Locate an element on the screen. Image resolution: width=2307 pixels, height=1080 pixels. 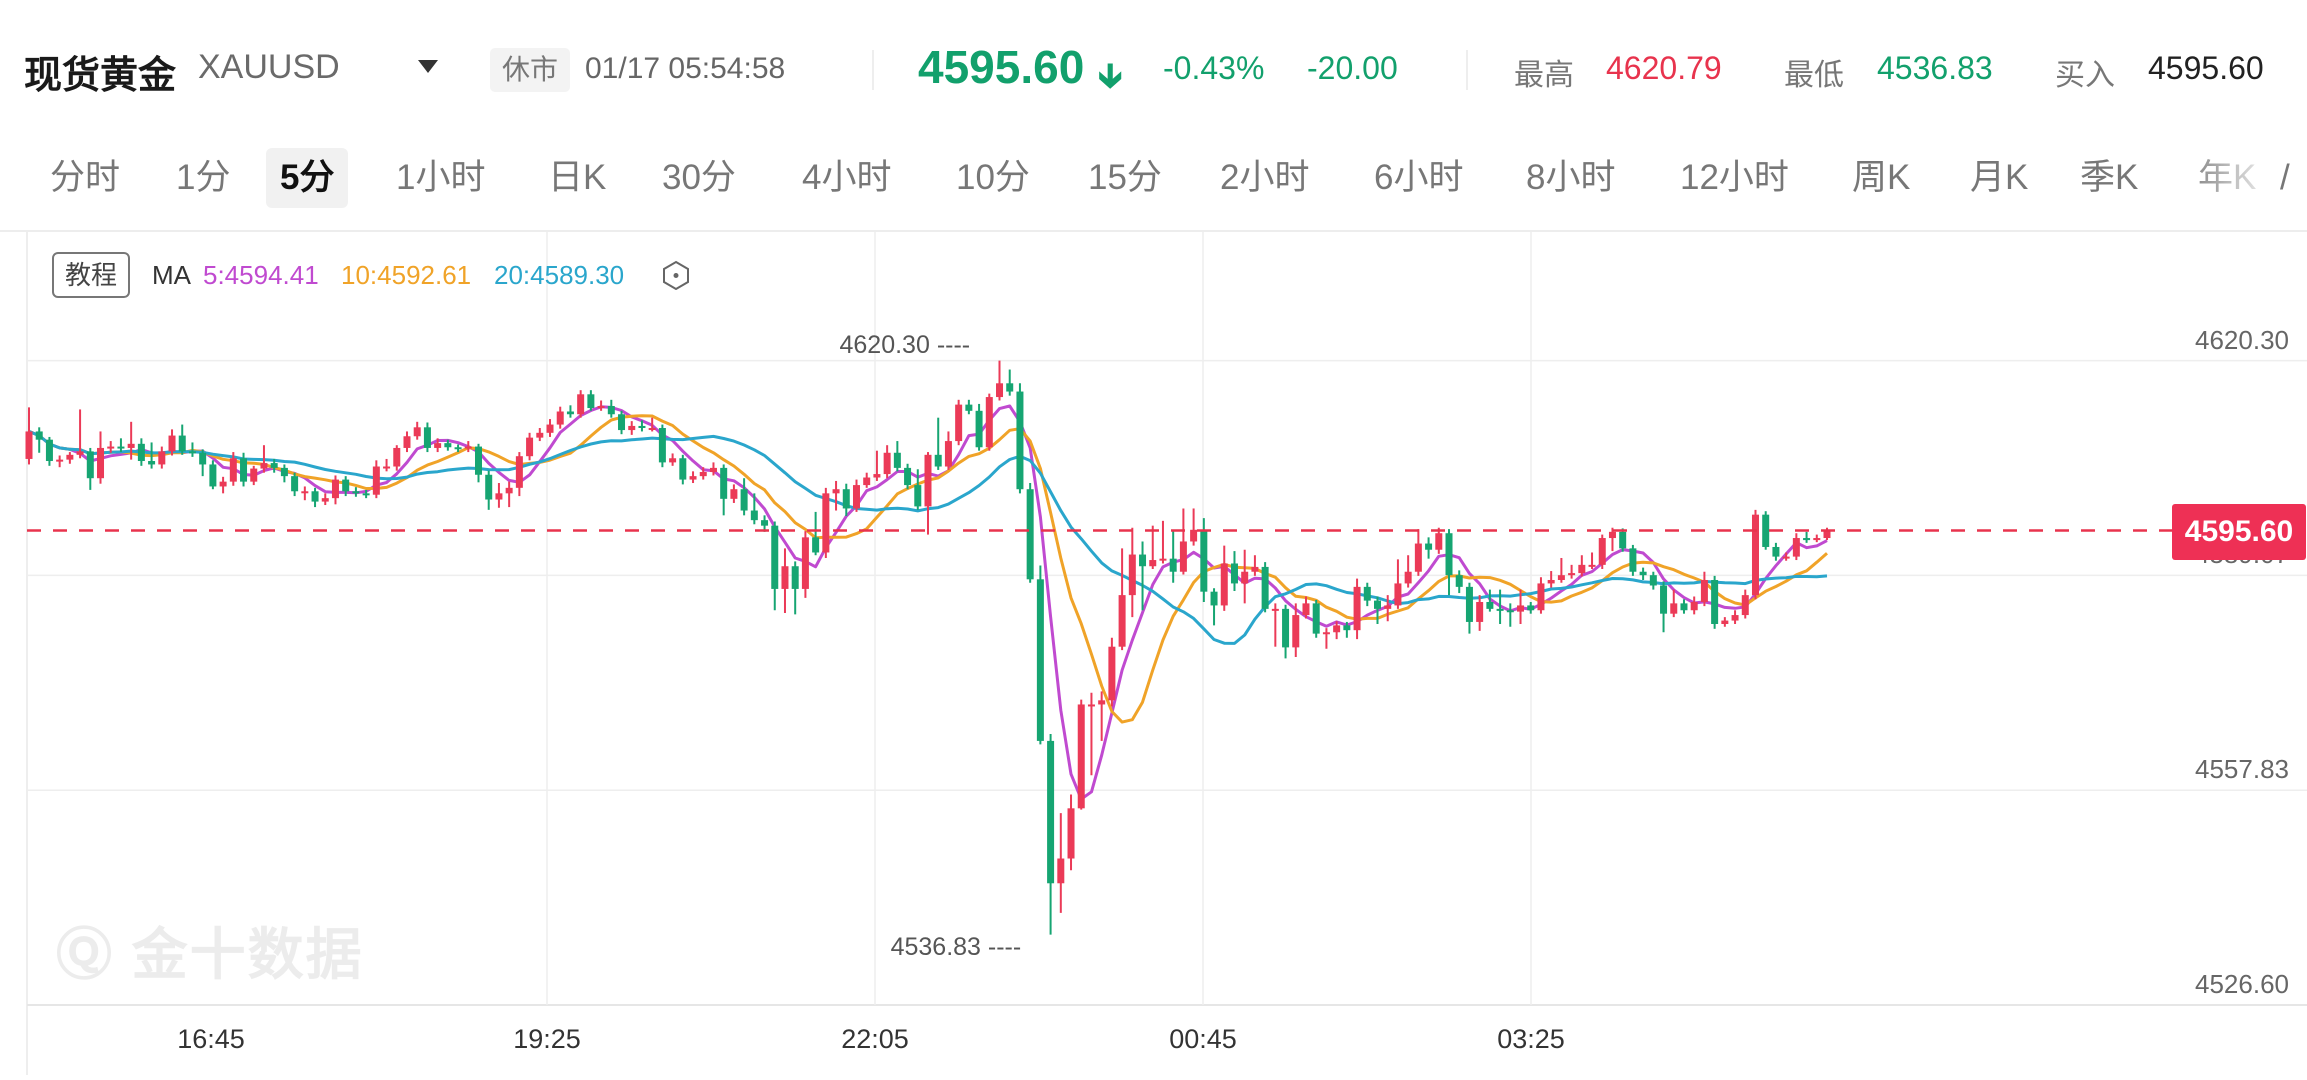
tab-5分: 5分 is located at coordinates (307, 178).